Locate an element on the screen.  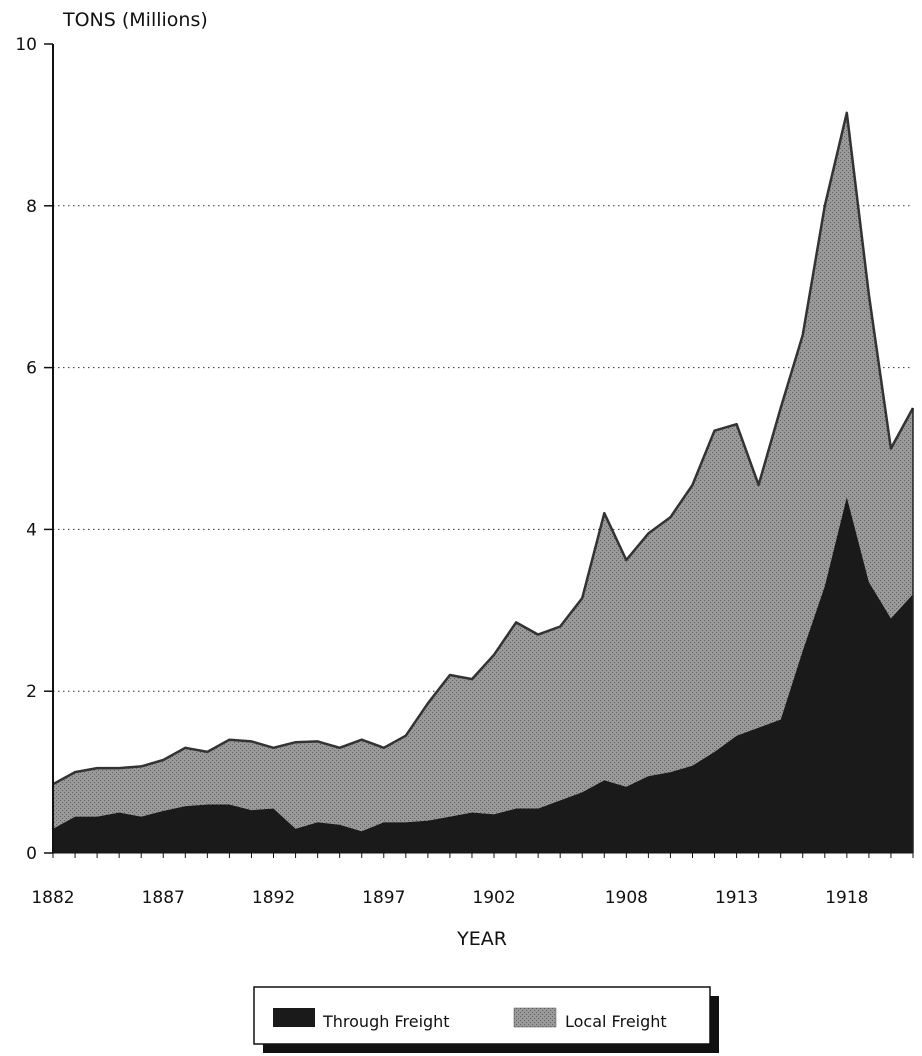
y-tick-label: 6 is located at coordinates (31, 369).